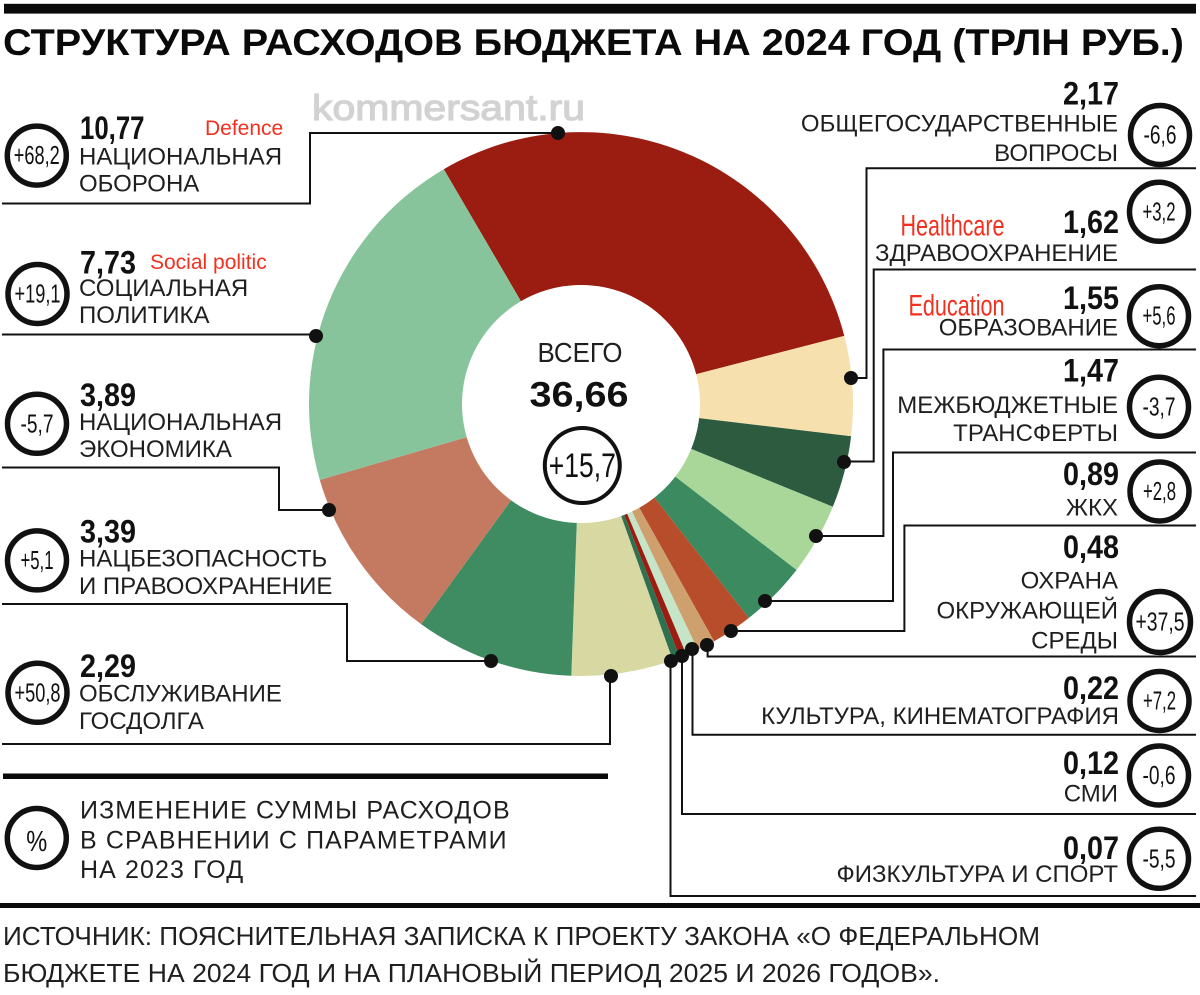 The width and height of the screenshot is (1200, 995). Describe the element at coordinates (1091, 848) in the screenshot. I see `svg-text: 0,07` at that location.